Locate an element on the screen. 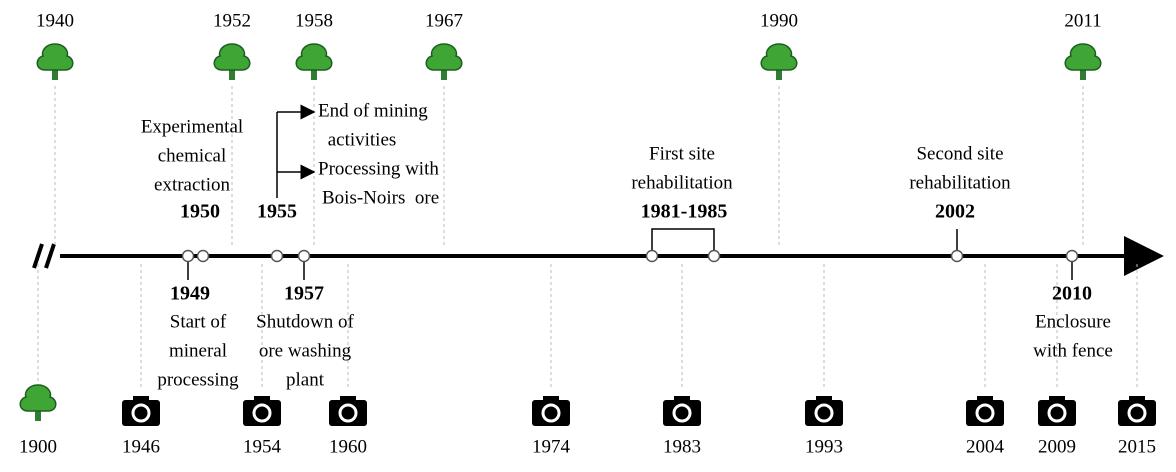 The height and width of the screenshot is (472, 1176). year-label: 1990 is located at coordinates (779, 20).